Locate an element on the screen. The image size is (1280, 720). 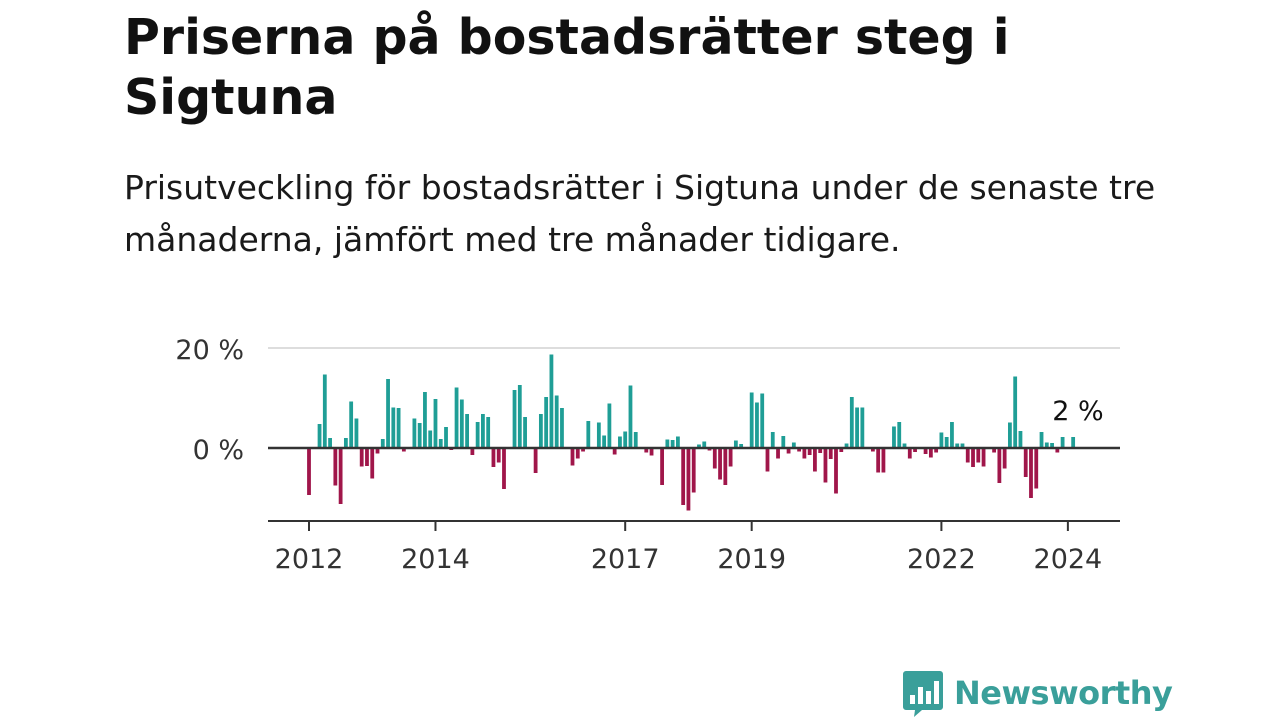
x-ticks-group: 2012 2014 2017 2019 2022 2024 is located at coordinates (689, 548).